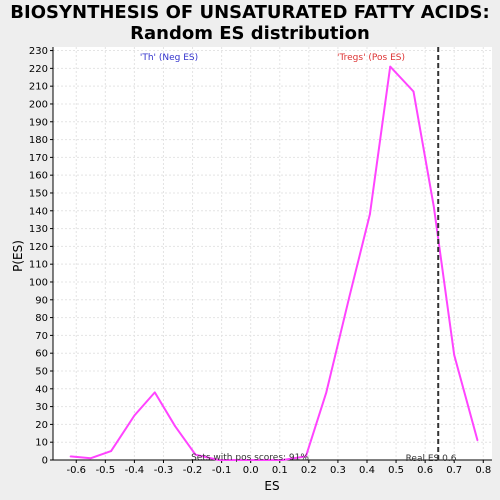 This screenshot has height=500, width=500. What do you see at coordinates (38, 51) in the screenshot?
I see `y-tick-label: 230` at bounding box center [38, 51].